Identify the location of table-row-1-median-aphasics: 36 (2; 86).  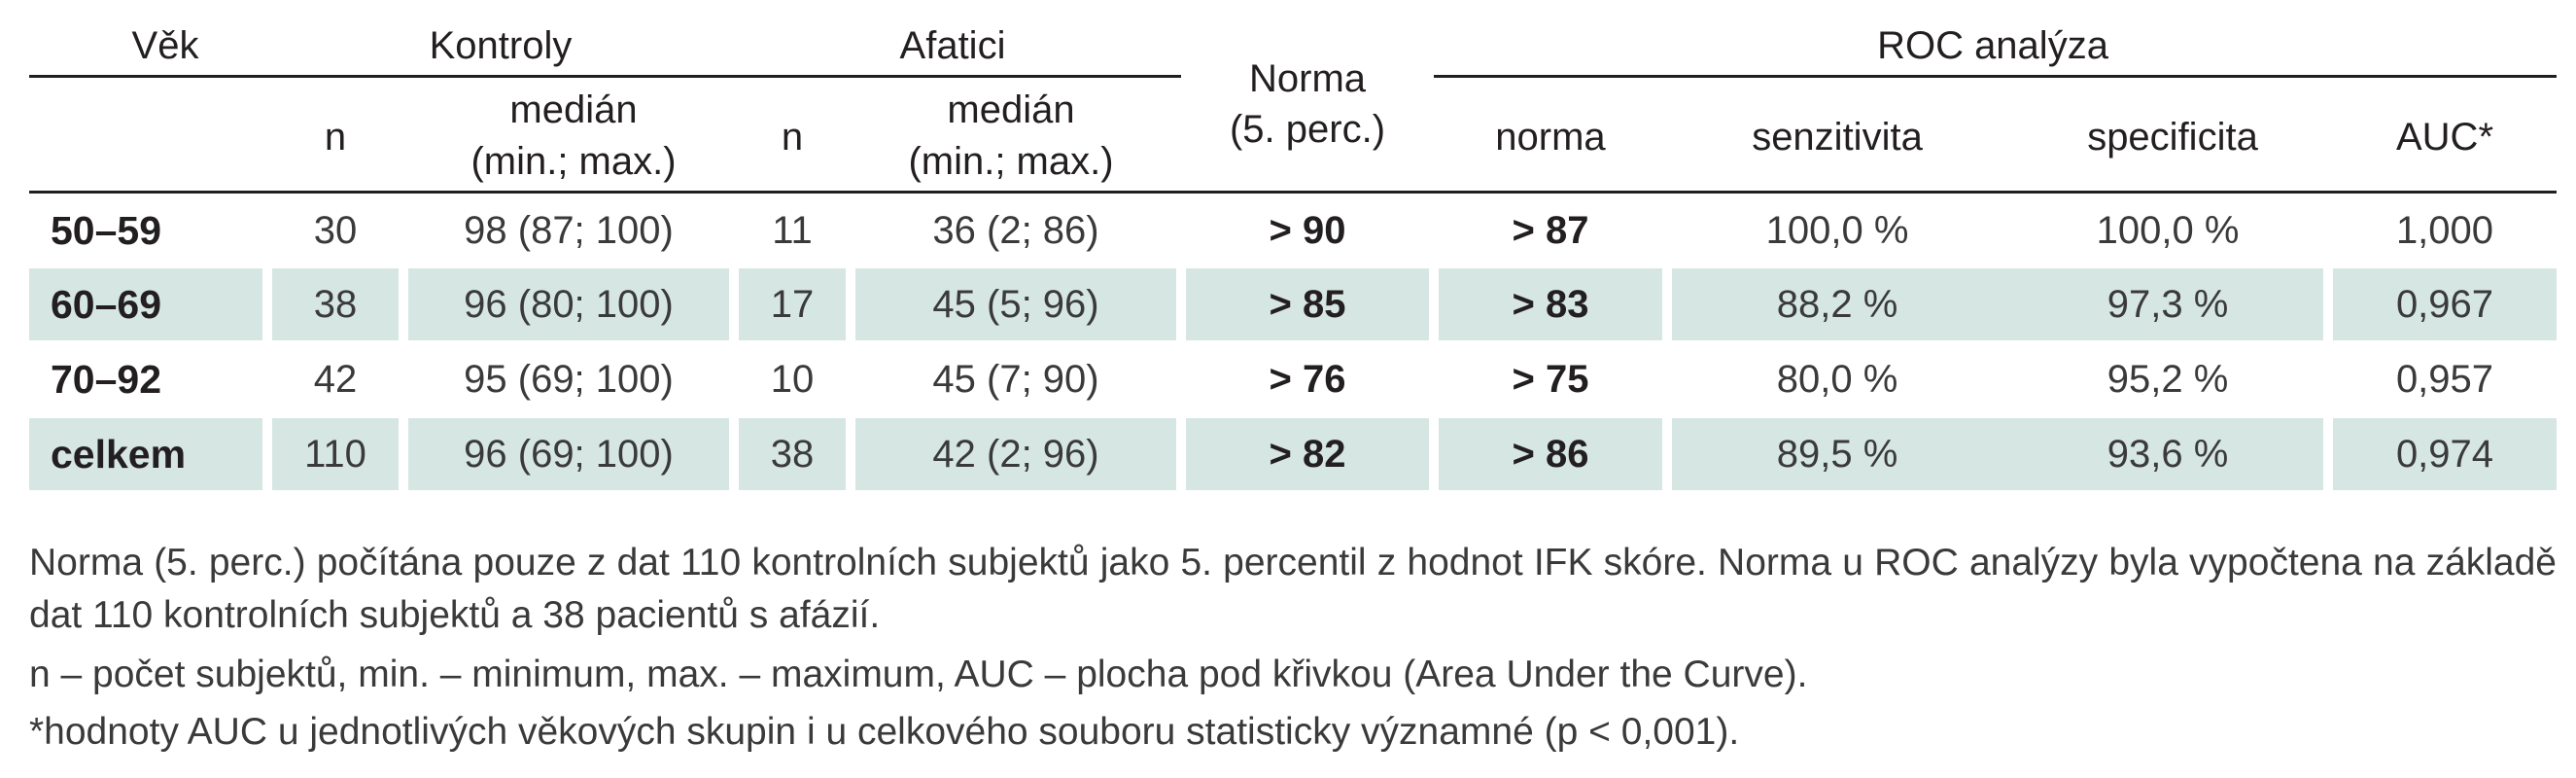
(1015, 230).